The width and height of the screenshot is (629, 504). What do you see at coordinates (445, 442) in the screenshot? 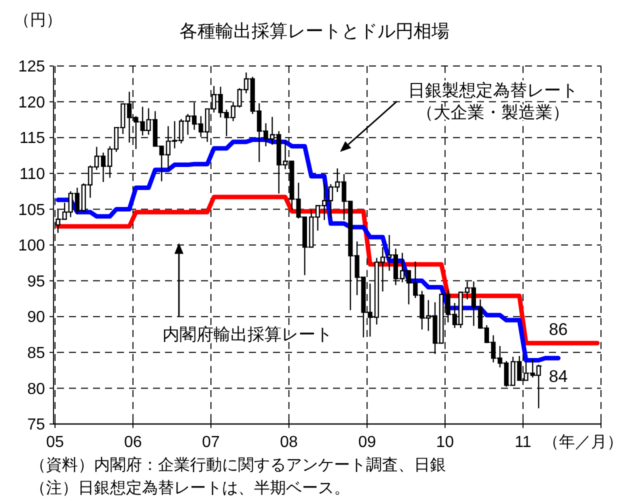
I see `x-tick-label: 10` at bounding box center [445, 442].